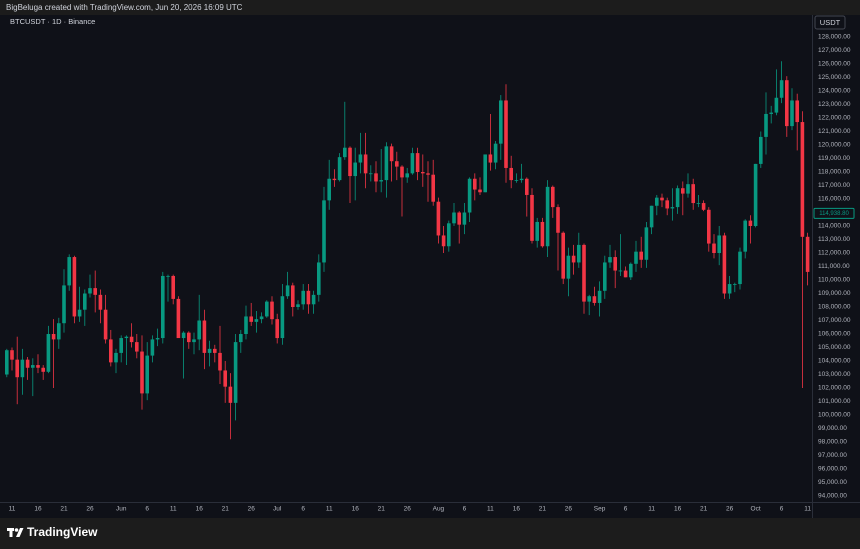  I want to click on y-tick-label: 106,000.00, so click(834, 334).